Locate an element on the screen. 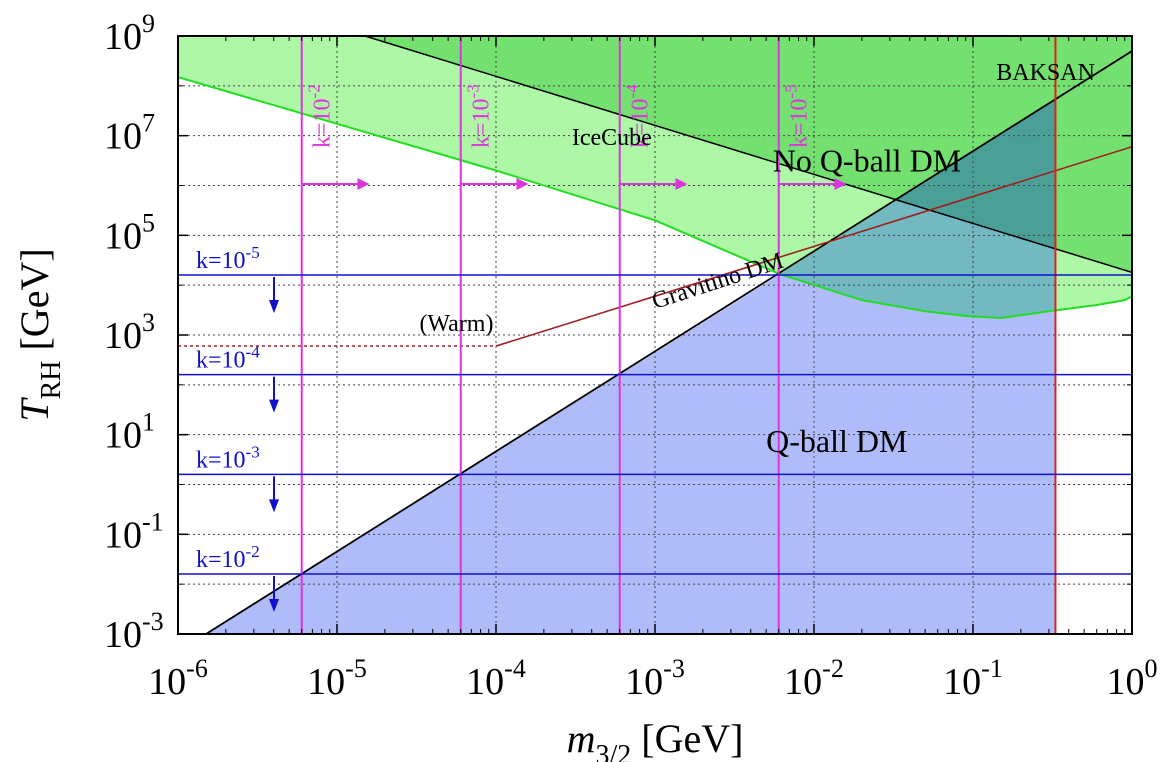 The height and width of the screenshot is (762, 1169). k-horizontal-label: k=10-4 is located at coordinates (228, 358).